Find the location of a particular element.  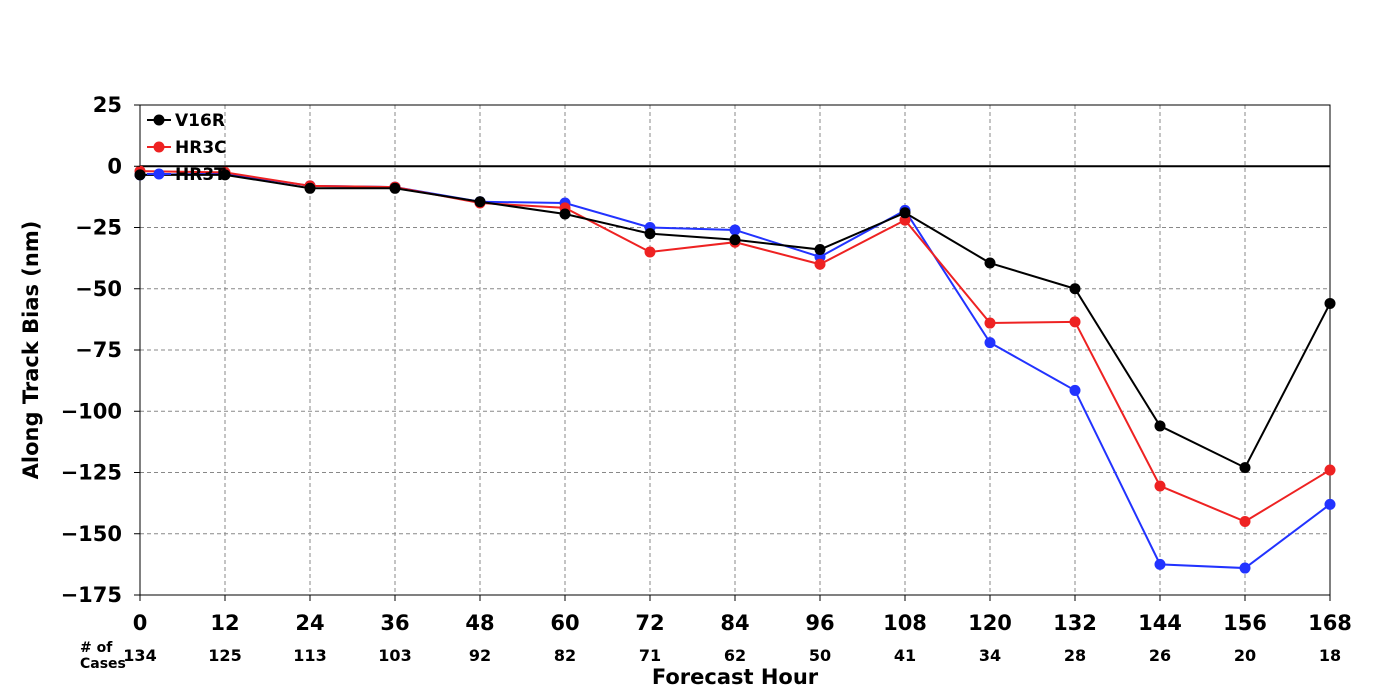

cases-header-line-1: # of is located at coordinates (96, 648).